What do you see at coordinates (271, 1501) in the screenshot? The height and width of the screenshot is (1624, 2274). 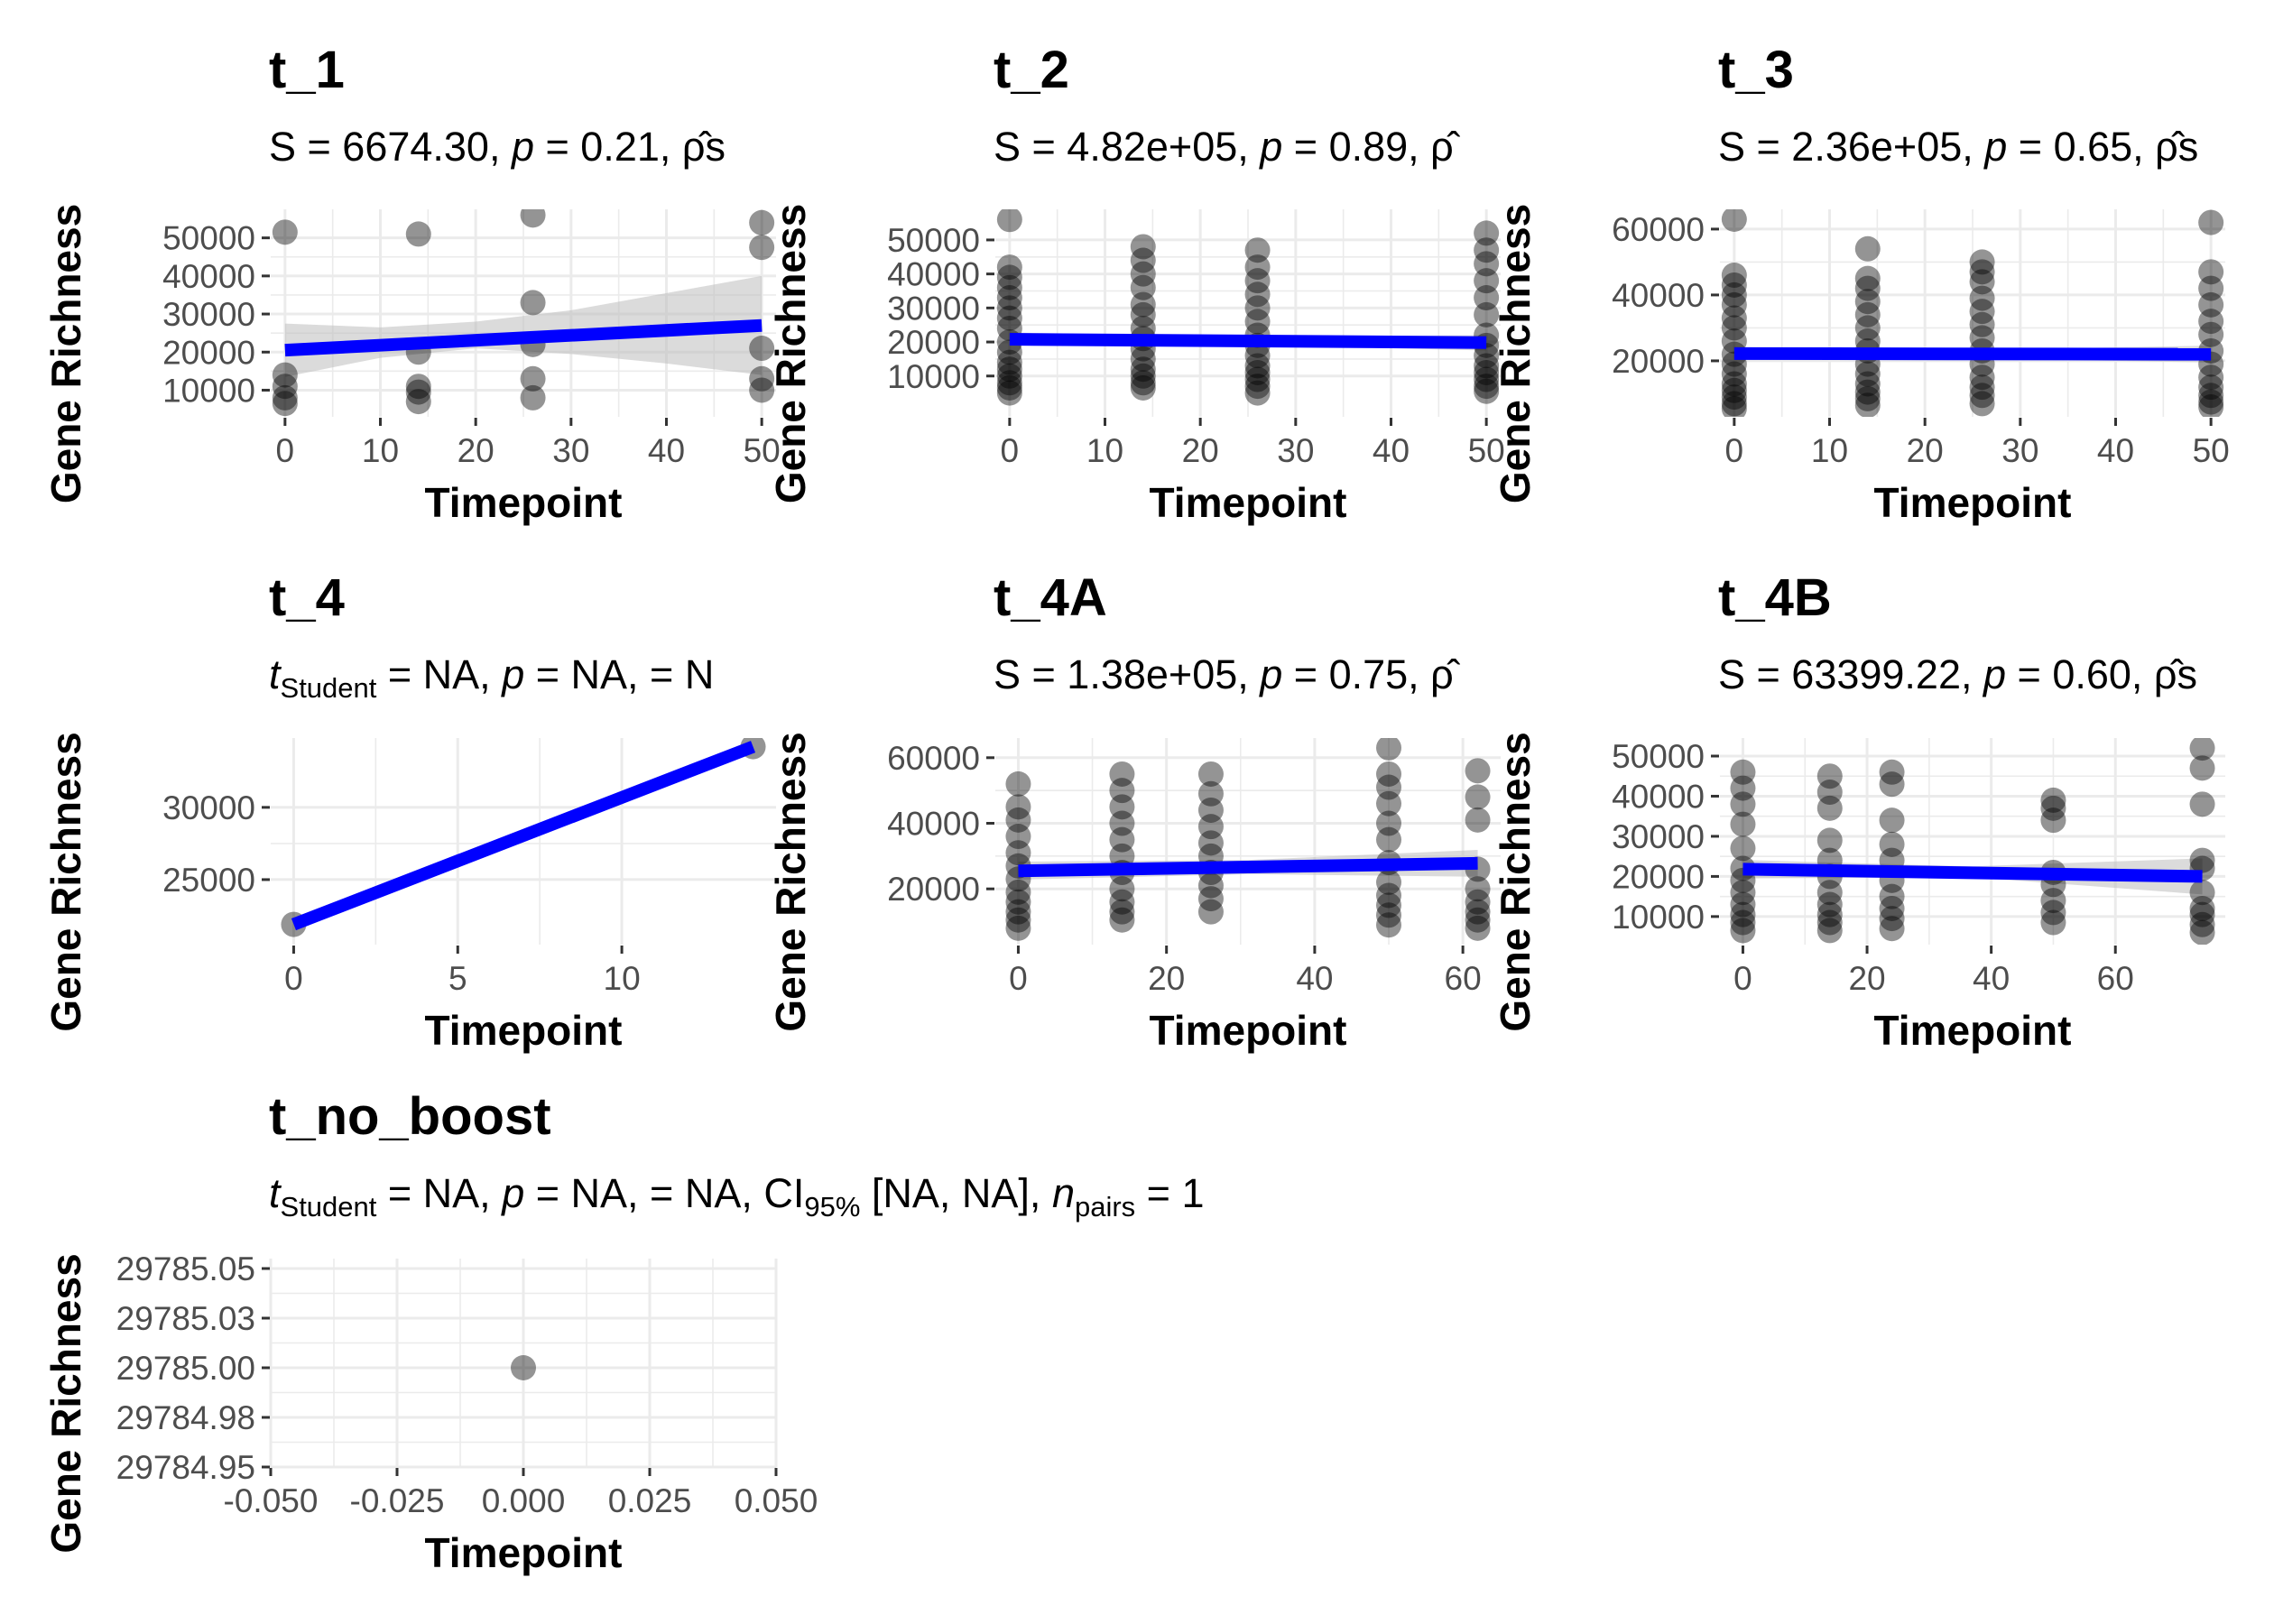 I see `x-tick-label: -0.050` at bounding box center [271, 1501].